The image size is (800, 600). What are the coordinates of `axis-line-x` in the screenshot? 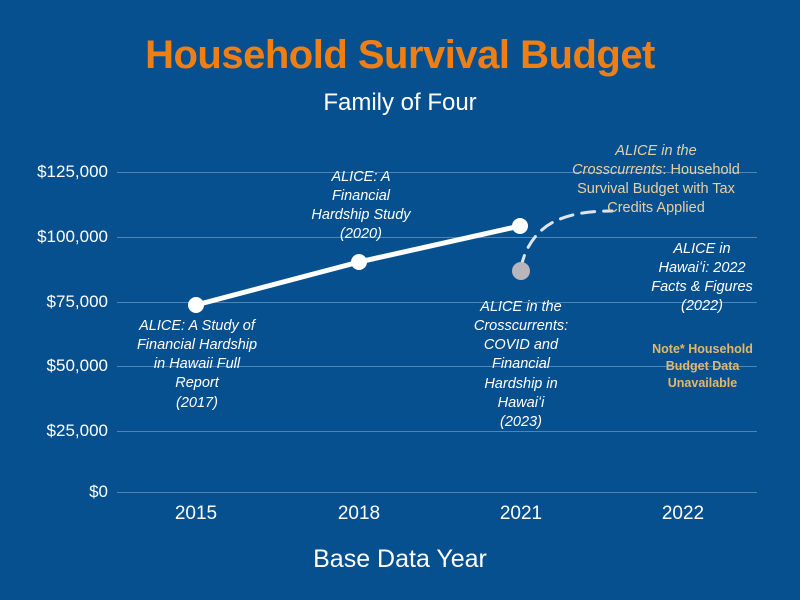 It's located at (437, 492).